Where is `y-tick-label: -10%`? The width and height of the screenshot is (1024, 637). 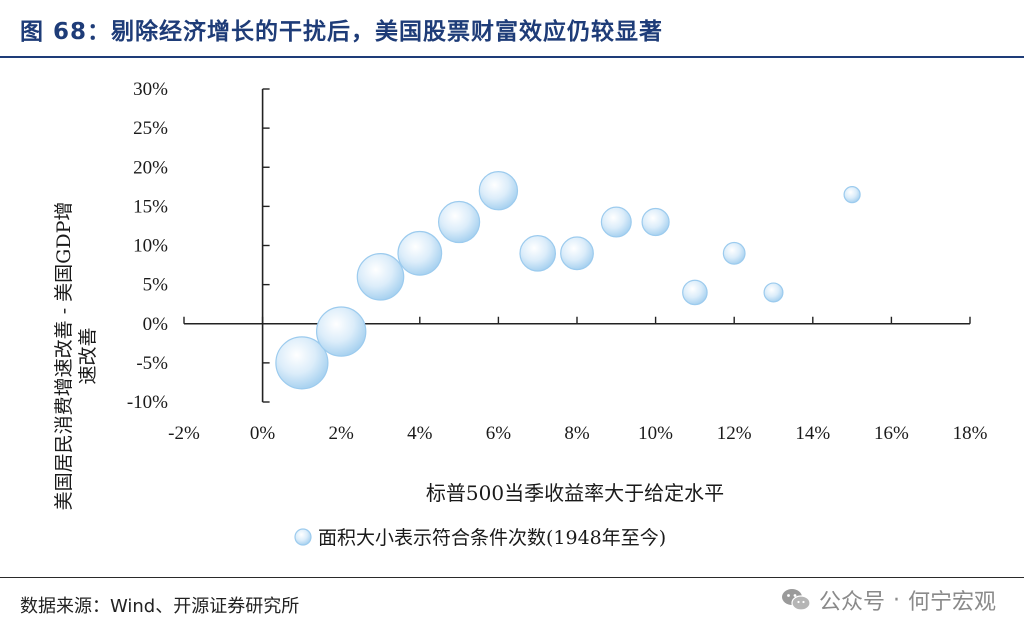
y-tick-label: -10% is located at coordinates (147, 402).